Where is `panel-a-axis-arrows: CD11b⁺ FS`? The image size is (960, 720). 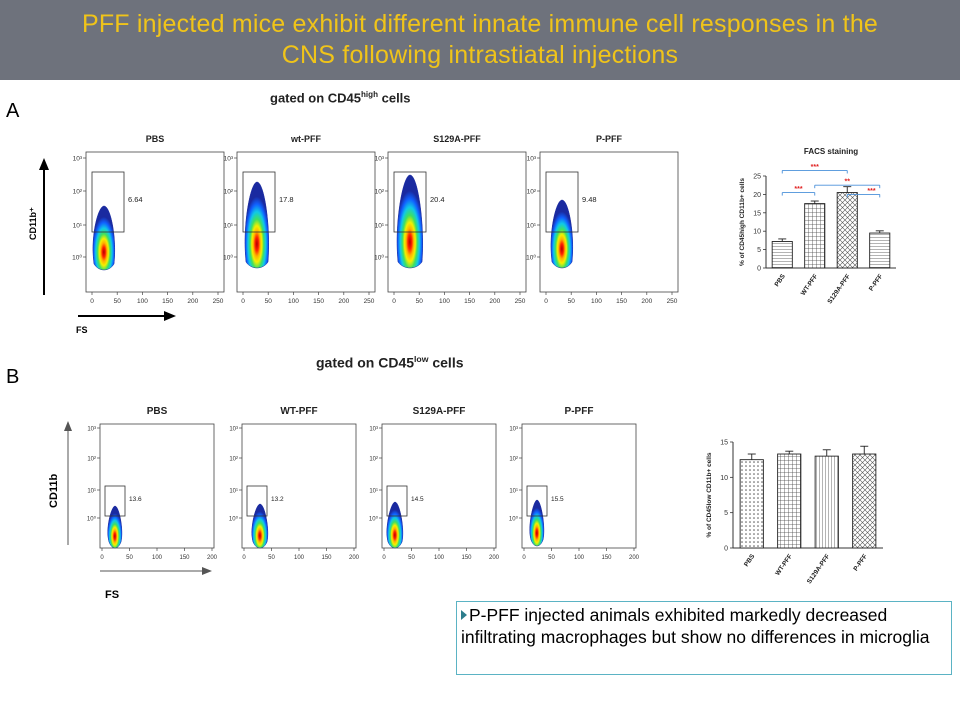
panel-a-axis-arrows: CD11b⁺ FS is located at coordinates (102, 246).